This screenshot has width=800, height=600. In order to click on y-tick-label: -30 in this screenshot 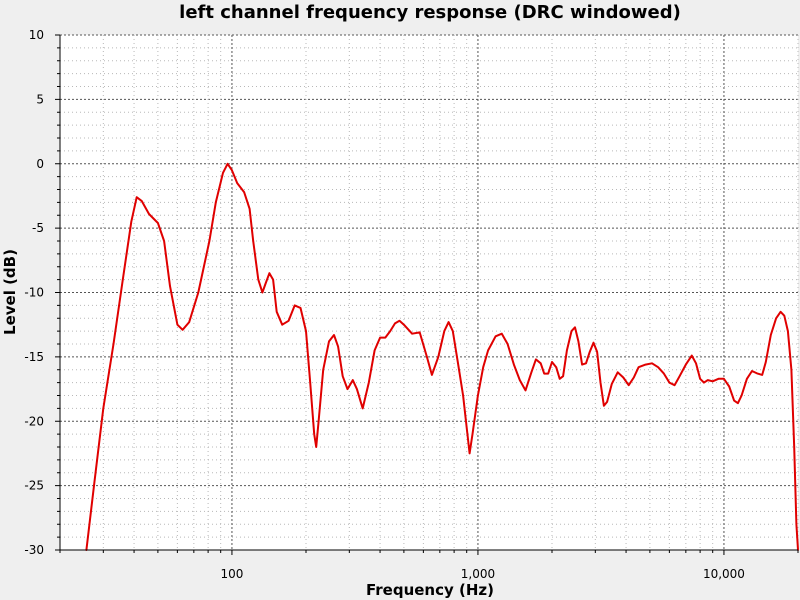, I will do `click(34, 550)`.